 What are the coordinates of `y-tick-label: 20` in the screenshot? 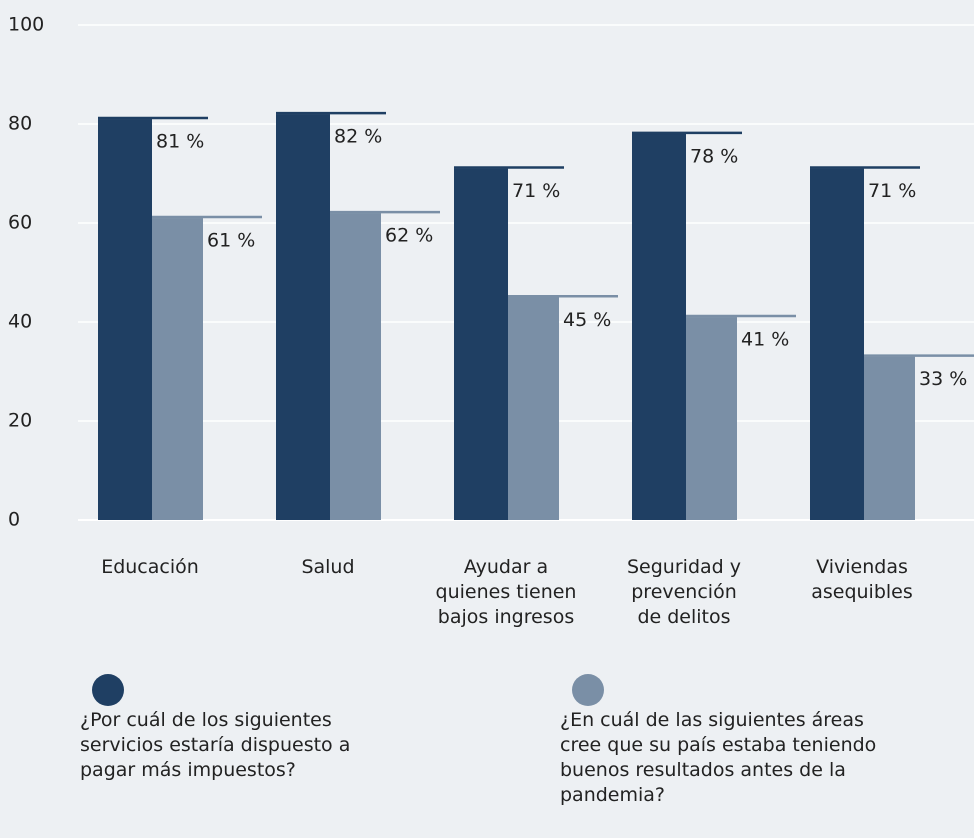 It's located at (20, 421).